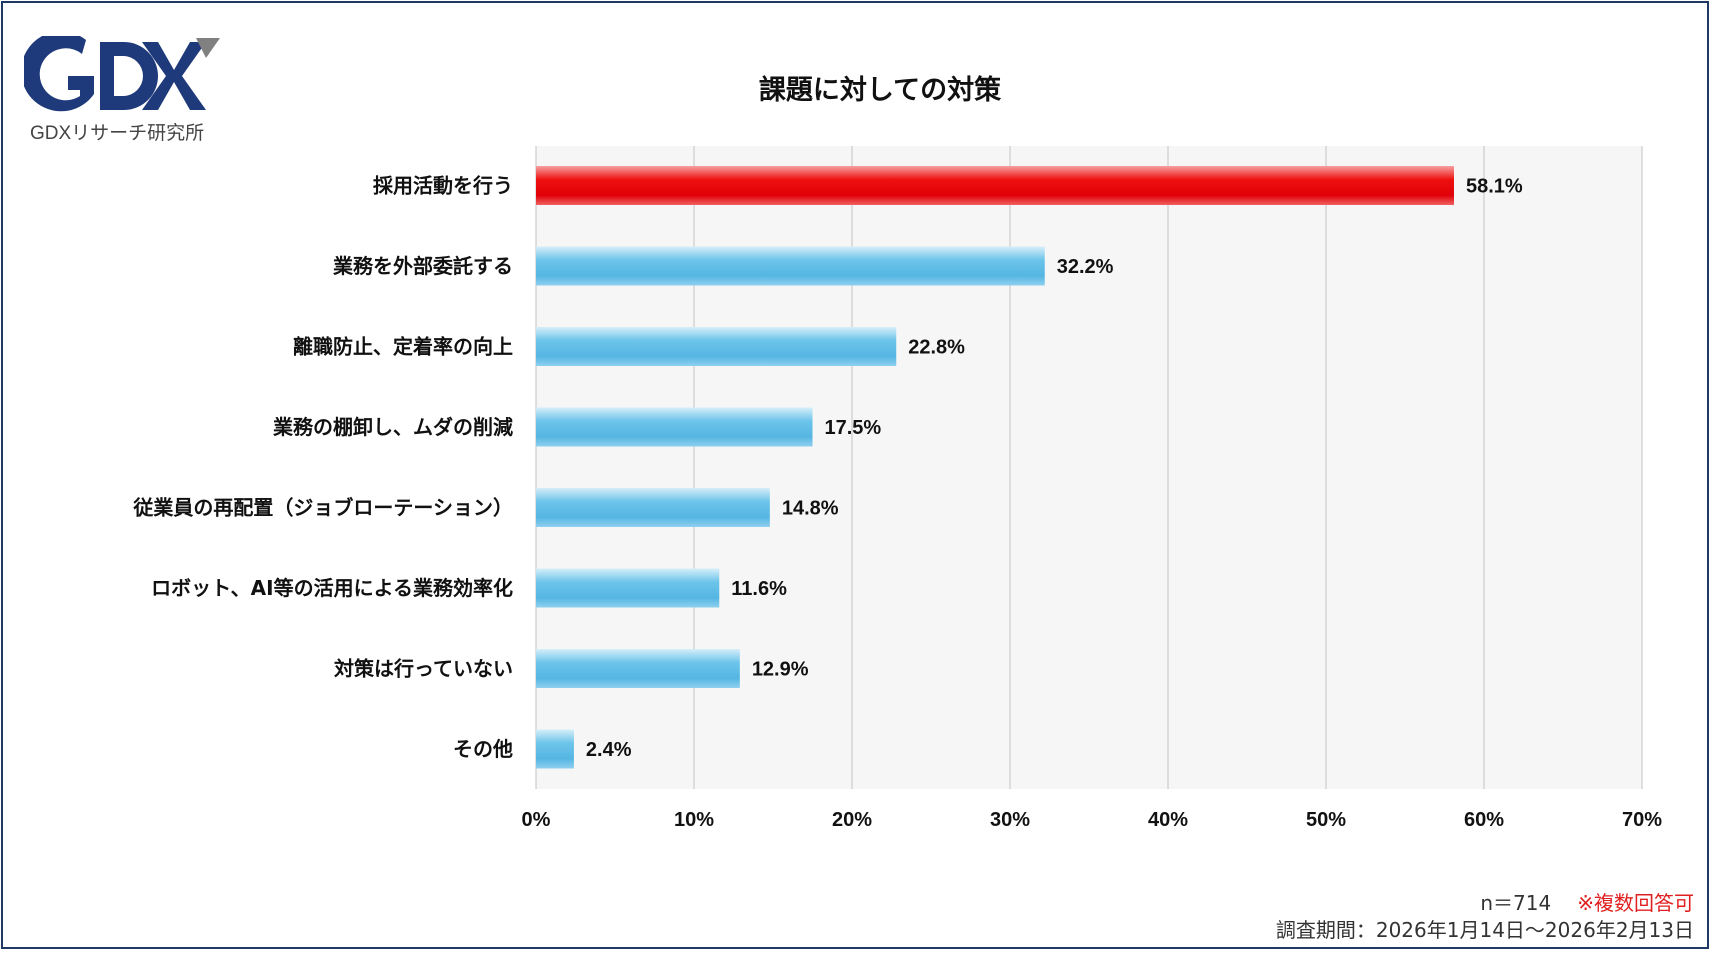 The image size is (1714, 954). Describe the element at coordinates (174, 76) in the screenshot. I see `logo-x-left` at that location.